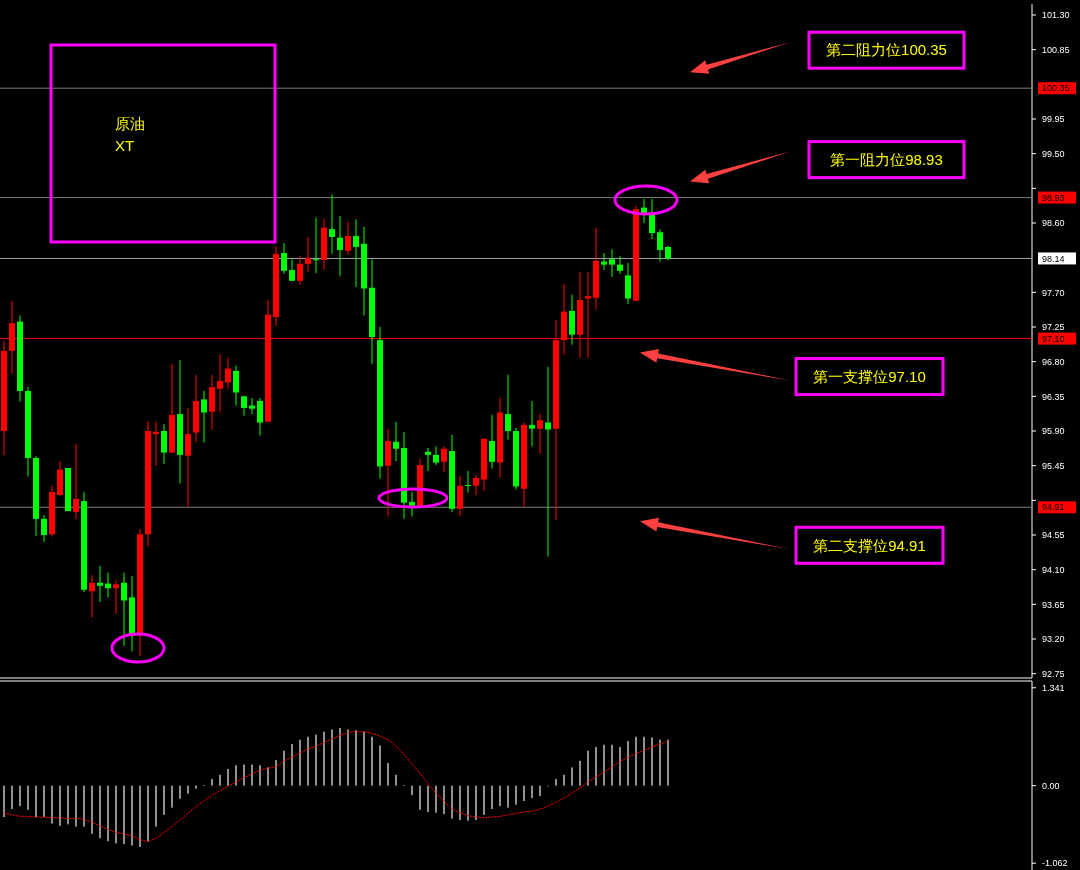 The height and width of the screenshot is (870, 1080). What do you see at coordinates (1053, 604) in the screenshot?
I see `y-tick-label: 93.65` at bounding box center [1053, 604].